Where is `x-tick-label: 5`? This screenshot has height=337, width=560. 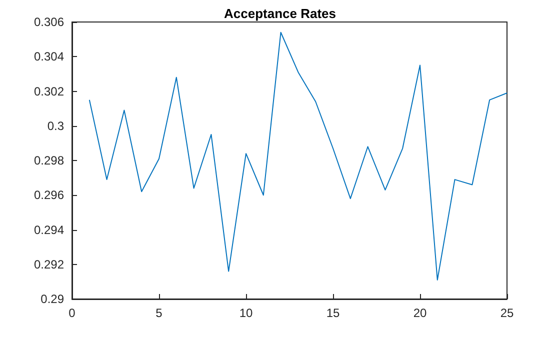
x-tick-label: 5 is located at coordinates (159, 313).